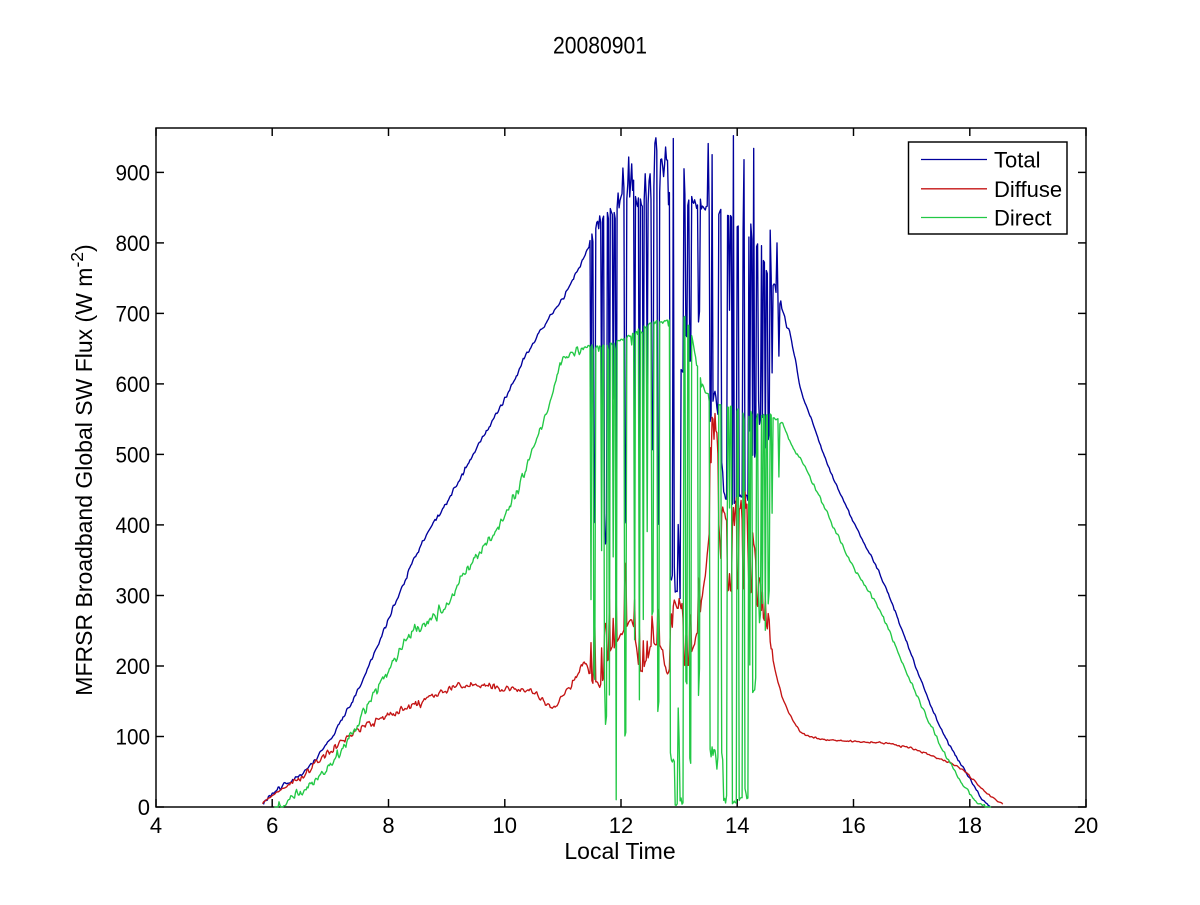 The width and height of the screenshot is (1200, 905). Describe the element at coordinates (144, 807) in the screenshot. I see `svg-text: 0` at that location.